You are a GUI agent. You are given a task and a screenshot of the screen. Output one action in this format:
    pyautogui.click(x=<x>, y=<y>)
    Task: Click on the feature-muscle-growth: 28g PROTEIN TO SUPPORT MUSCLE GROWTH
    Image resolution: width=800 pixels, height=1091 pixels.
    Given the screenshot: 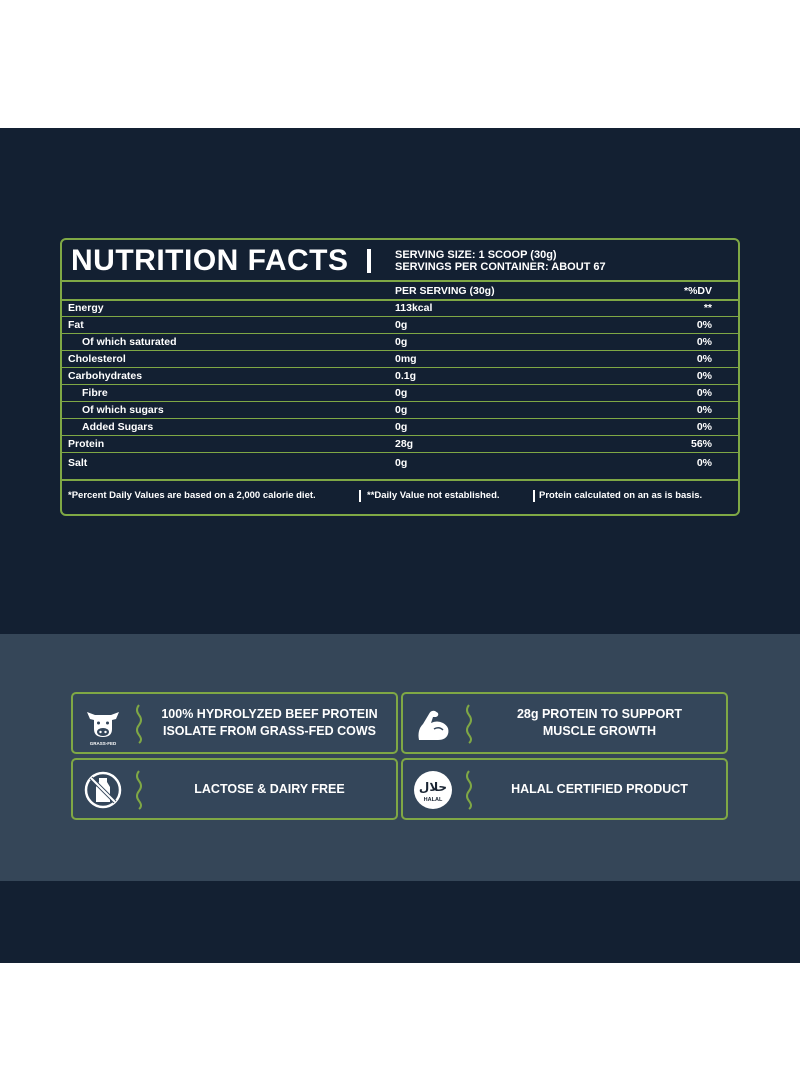 What is the action you would take?
    pyautogui.click(x=564, y=723)
    